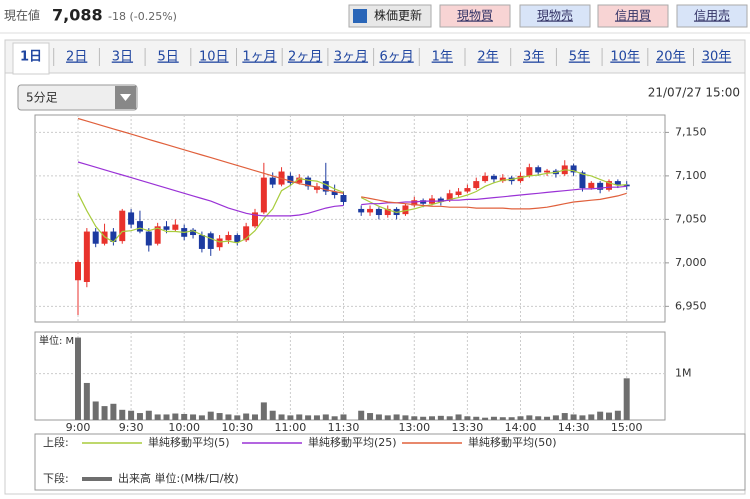  What do you see at coordinates (691, 218) in the screenshot?
I see `y-tick-label: 7,050` at bounding box center [691, 218].